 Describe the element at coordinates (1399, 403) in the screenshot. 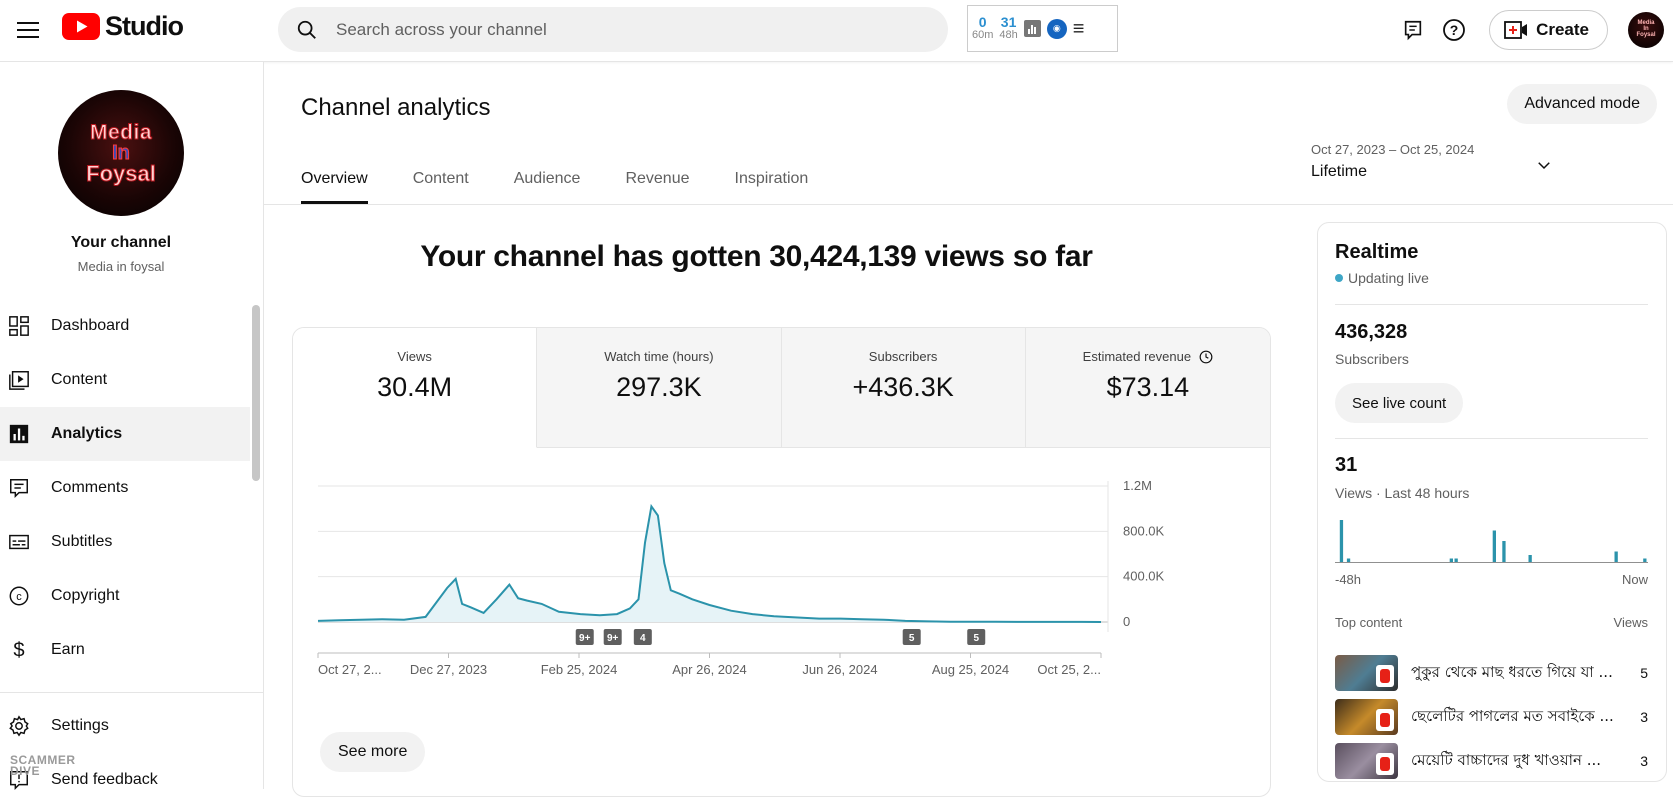

I see `see-live-count-button: See live count` at that location.